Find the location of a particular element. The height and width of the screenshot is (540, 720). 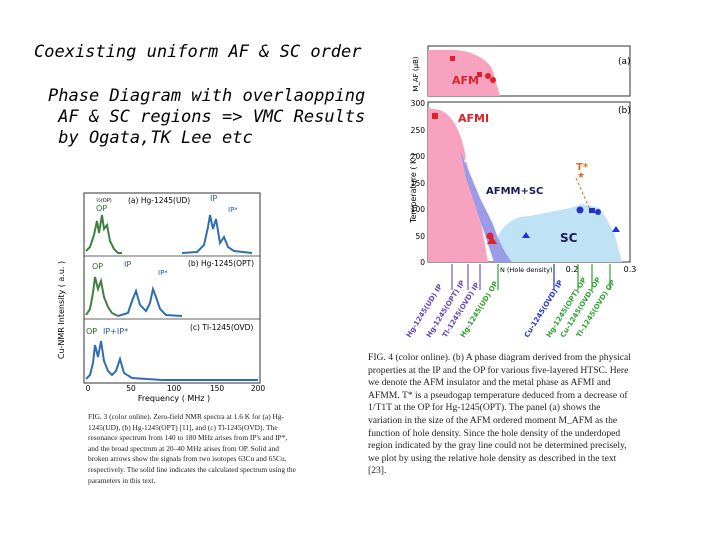

fig3-xlabel: Frequency ( MHz ) is located at coordinates (174, 398).